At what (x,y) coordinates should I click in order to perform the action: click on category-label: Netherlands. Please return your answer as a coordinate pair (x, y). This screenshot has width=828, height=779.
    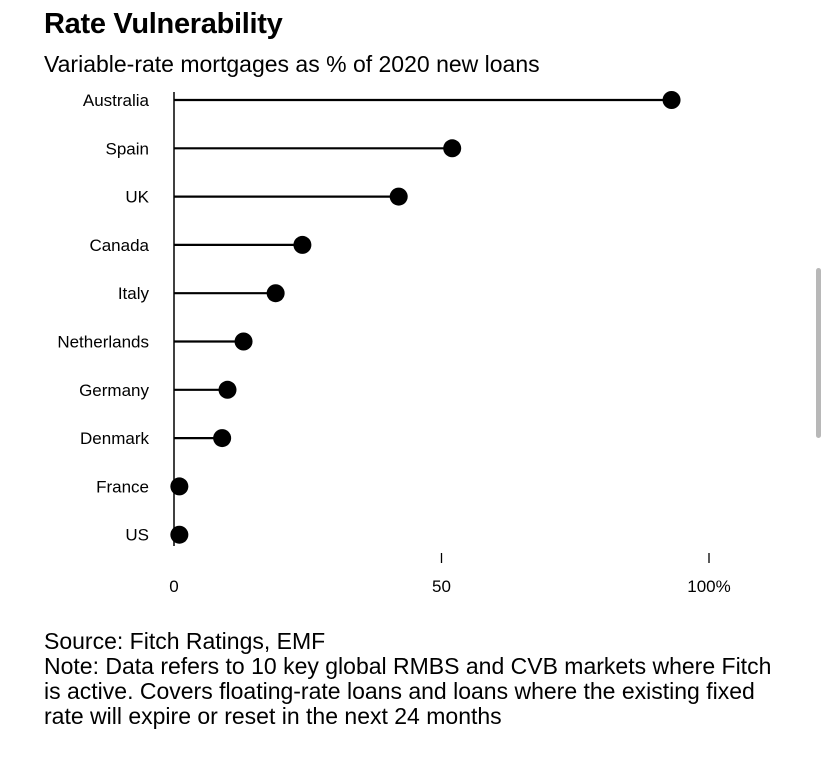
    Looking at the image, I should click on (103, 342).